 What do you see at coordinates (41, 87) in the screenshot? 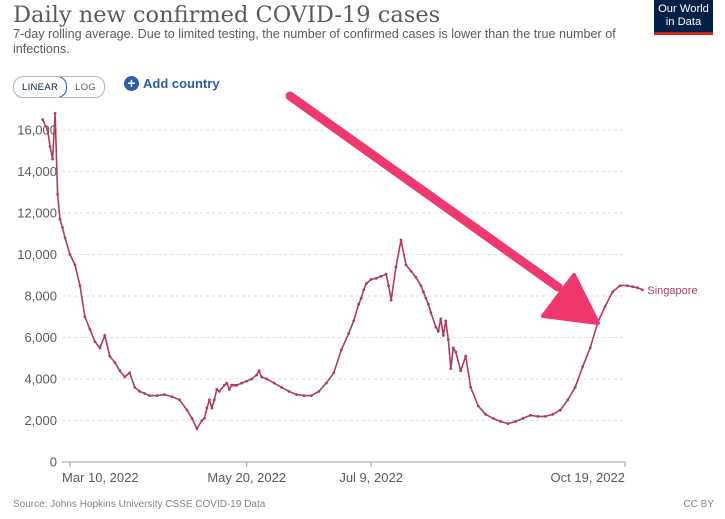
I see `scale-linear-button: LINEAR` at bounding box center [41, 87].